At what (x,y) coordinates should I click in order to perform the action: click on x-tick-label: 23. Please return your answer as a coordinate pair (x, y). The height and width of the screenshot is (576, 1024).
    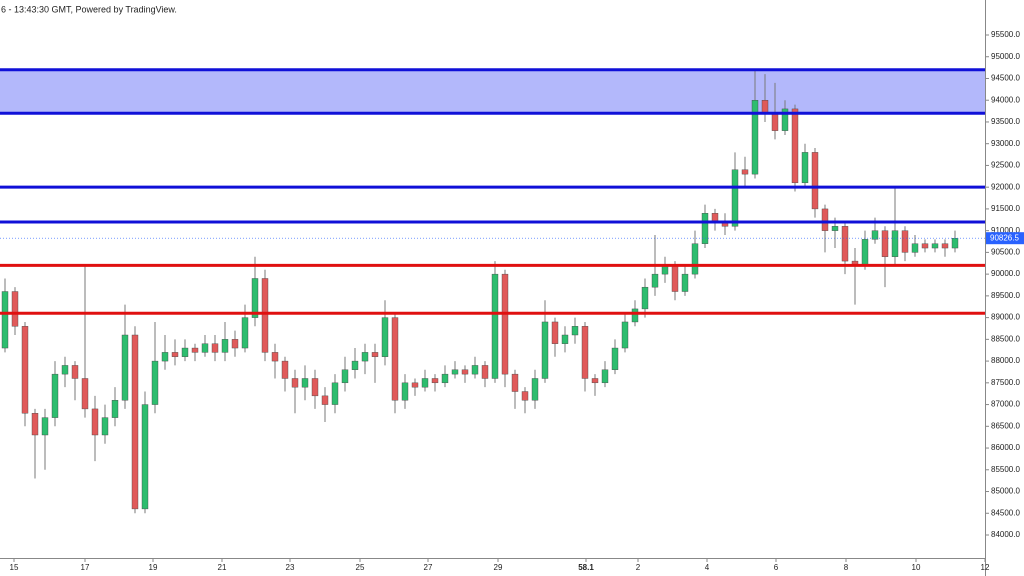
    Looking at the image, I should click on (290, 567).